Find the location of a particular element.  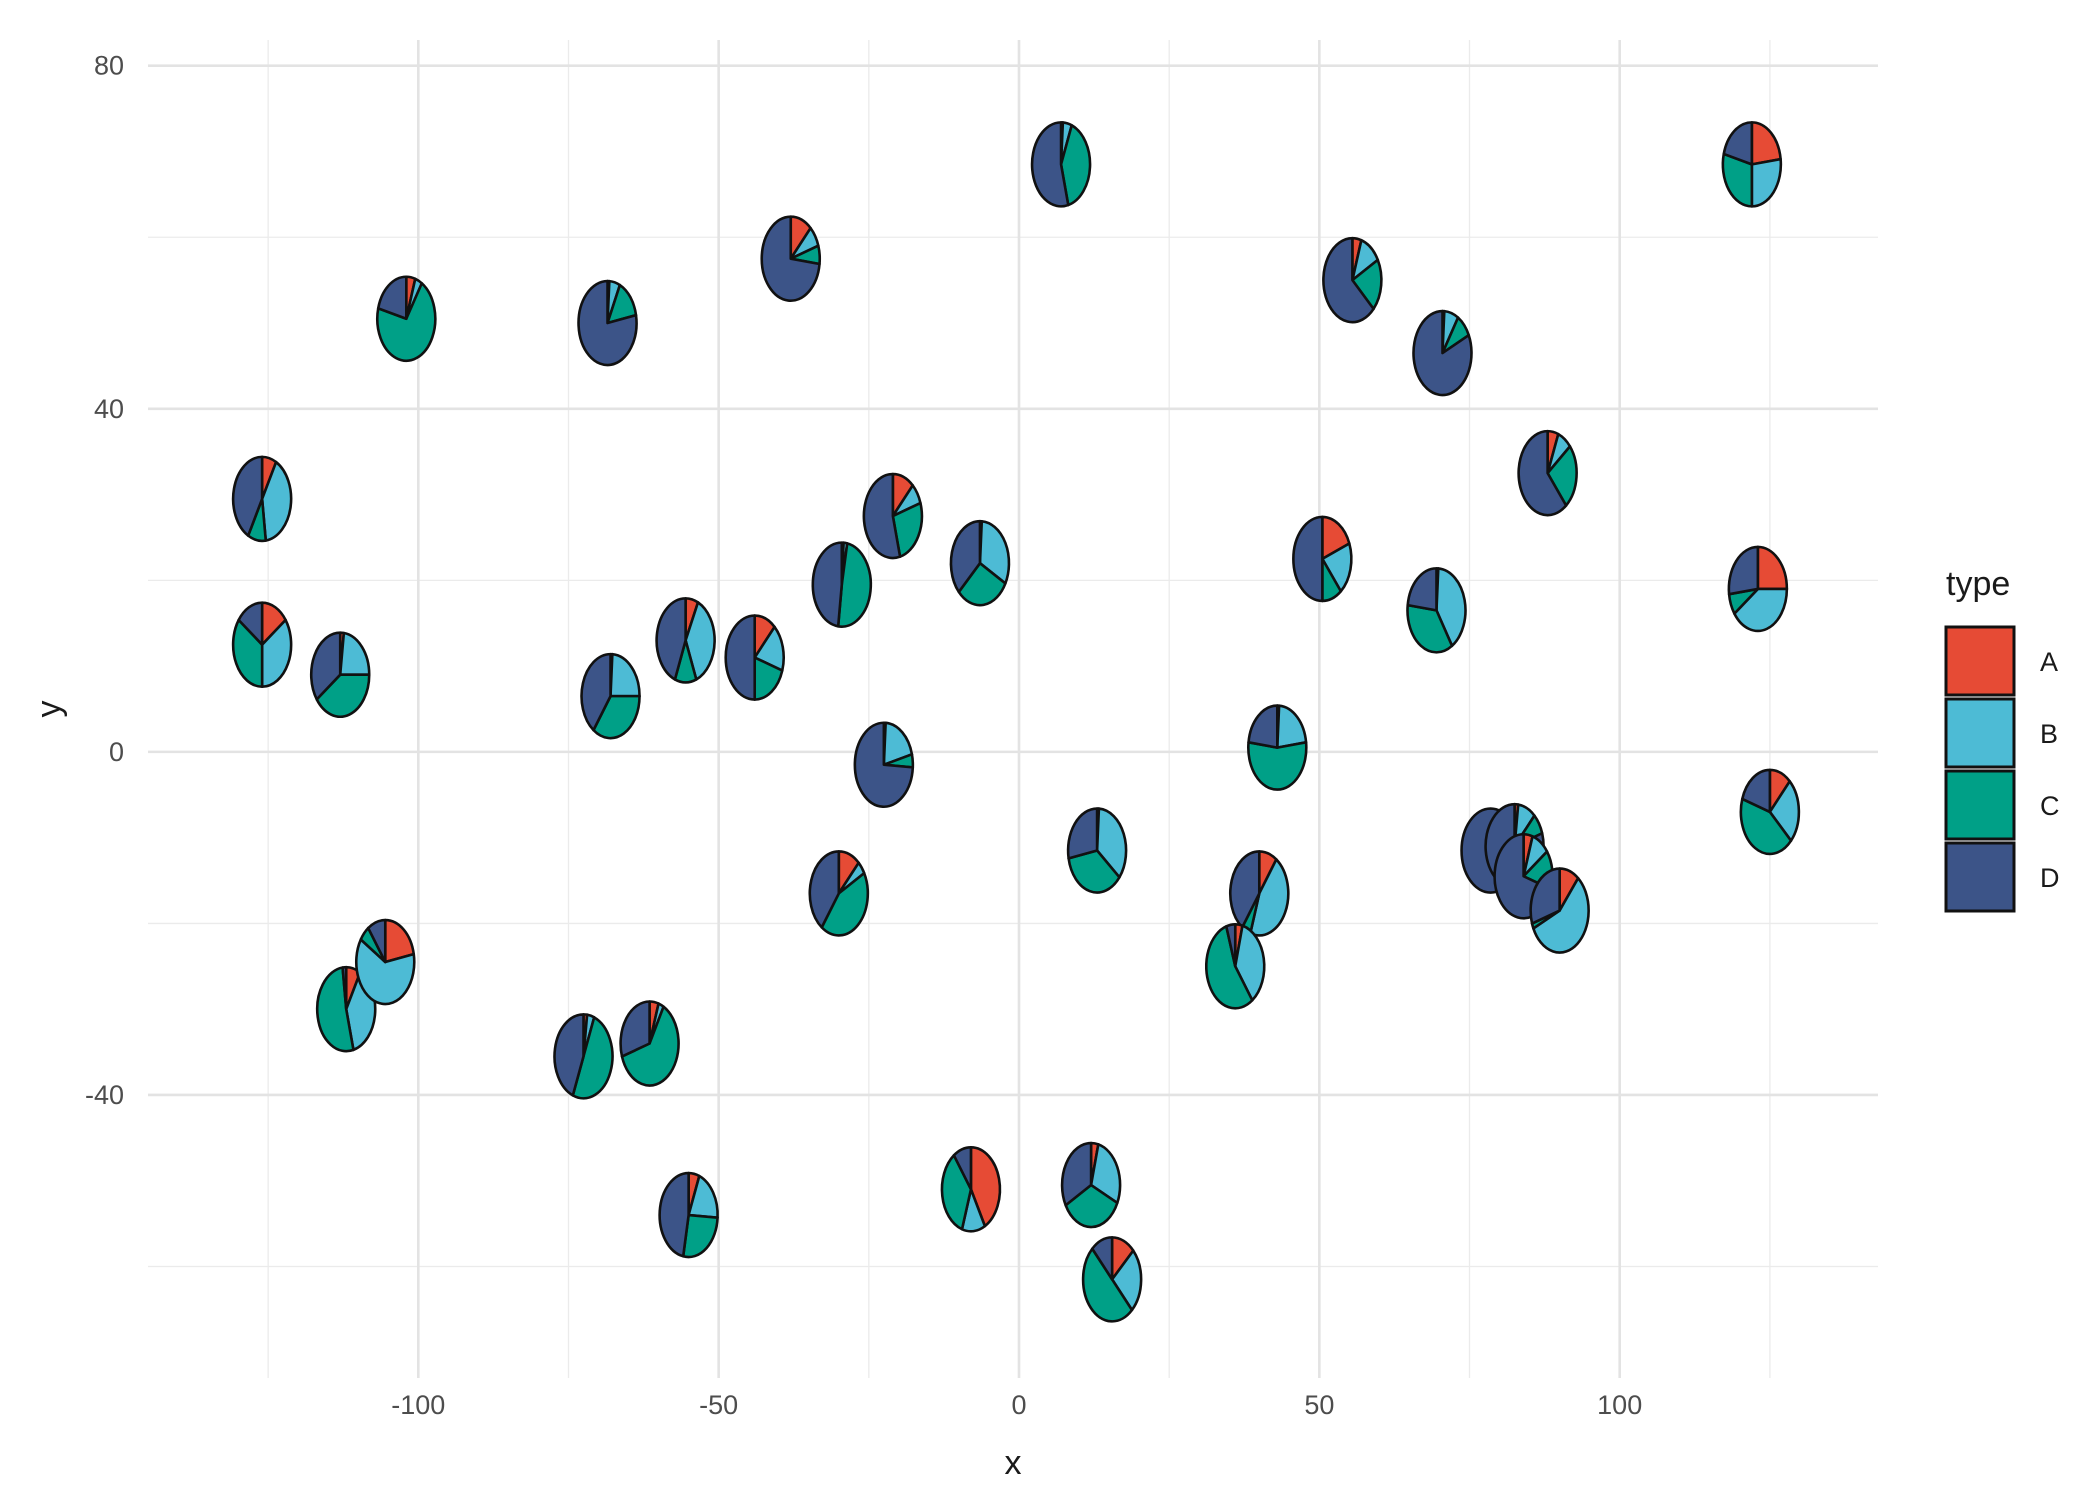

y-tick-label: -40 is located at coordinates (104, 1095).